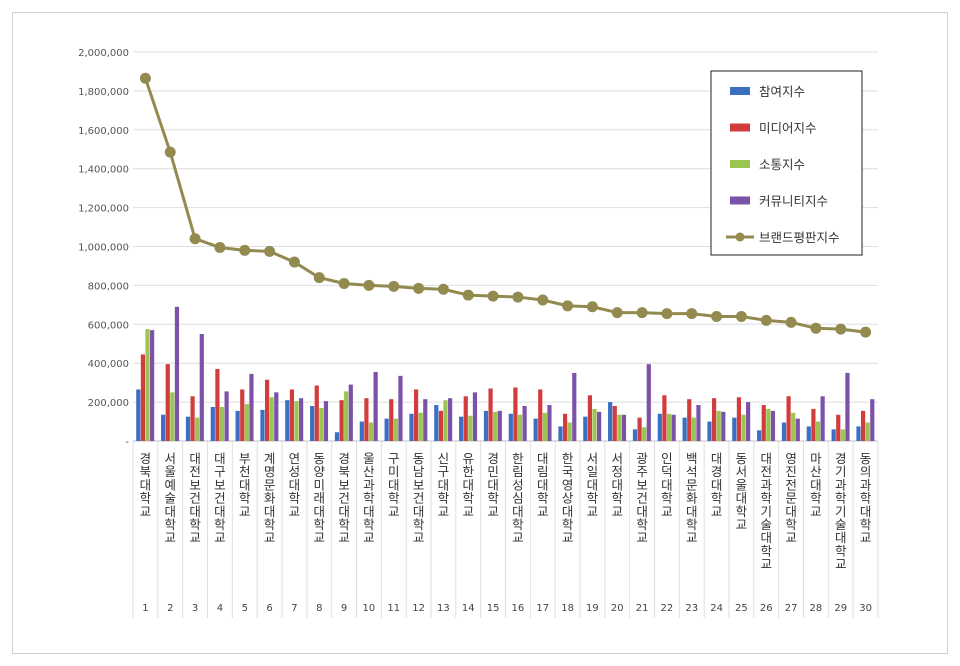  Describe the element at coordinates (294, 608) in the screenshot. I see `rank-label-7: 7` at that location.